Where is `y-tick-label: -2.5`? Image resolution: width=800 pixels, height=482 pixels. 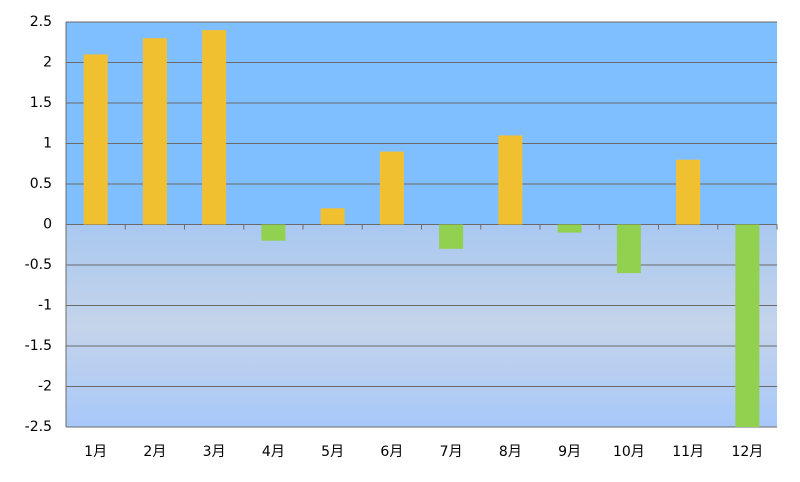
y-tick-label: -2.5 is located at coordinates (38, 427).